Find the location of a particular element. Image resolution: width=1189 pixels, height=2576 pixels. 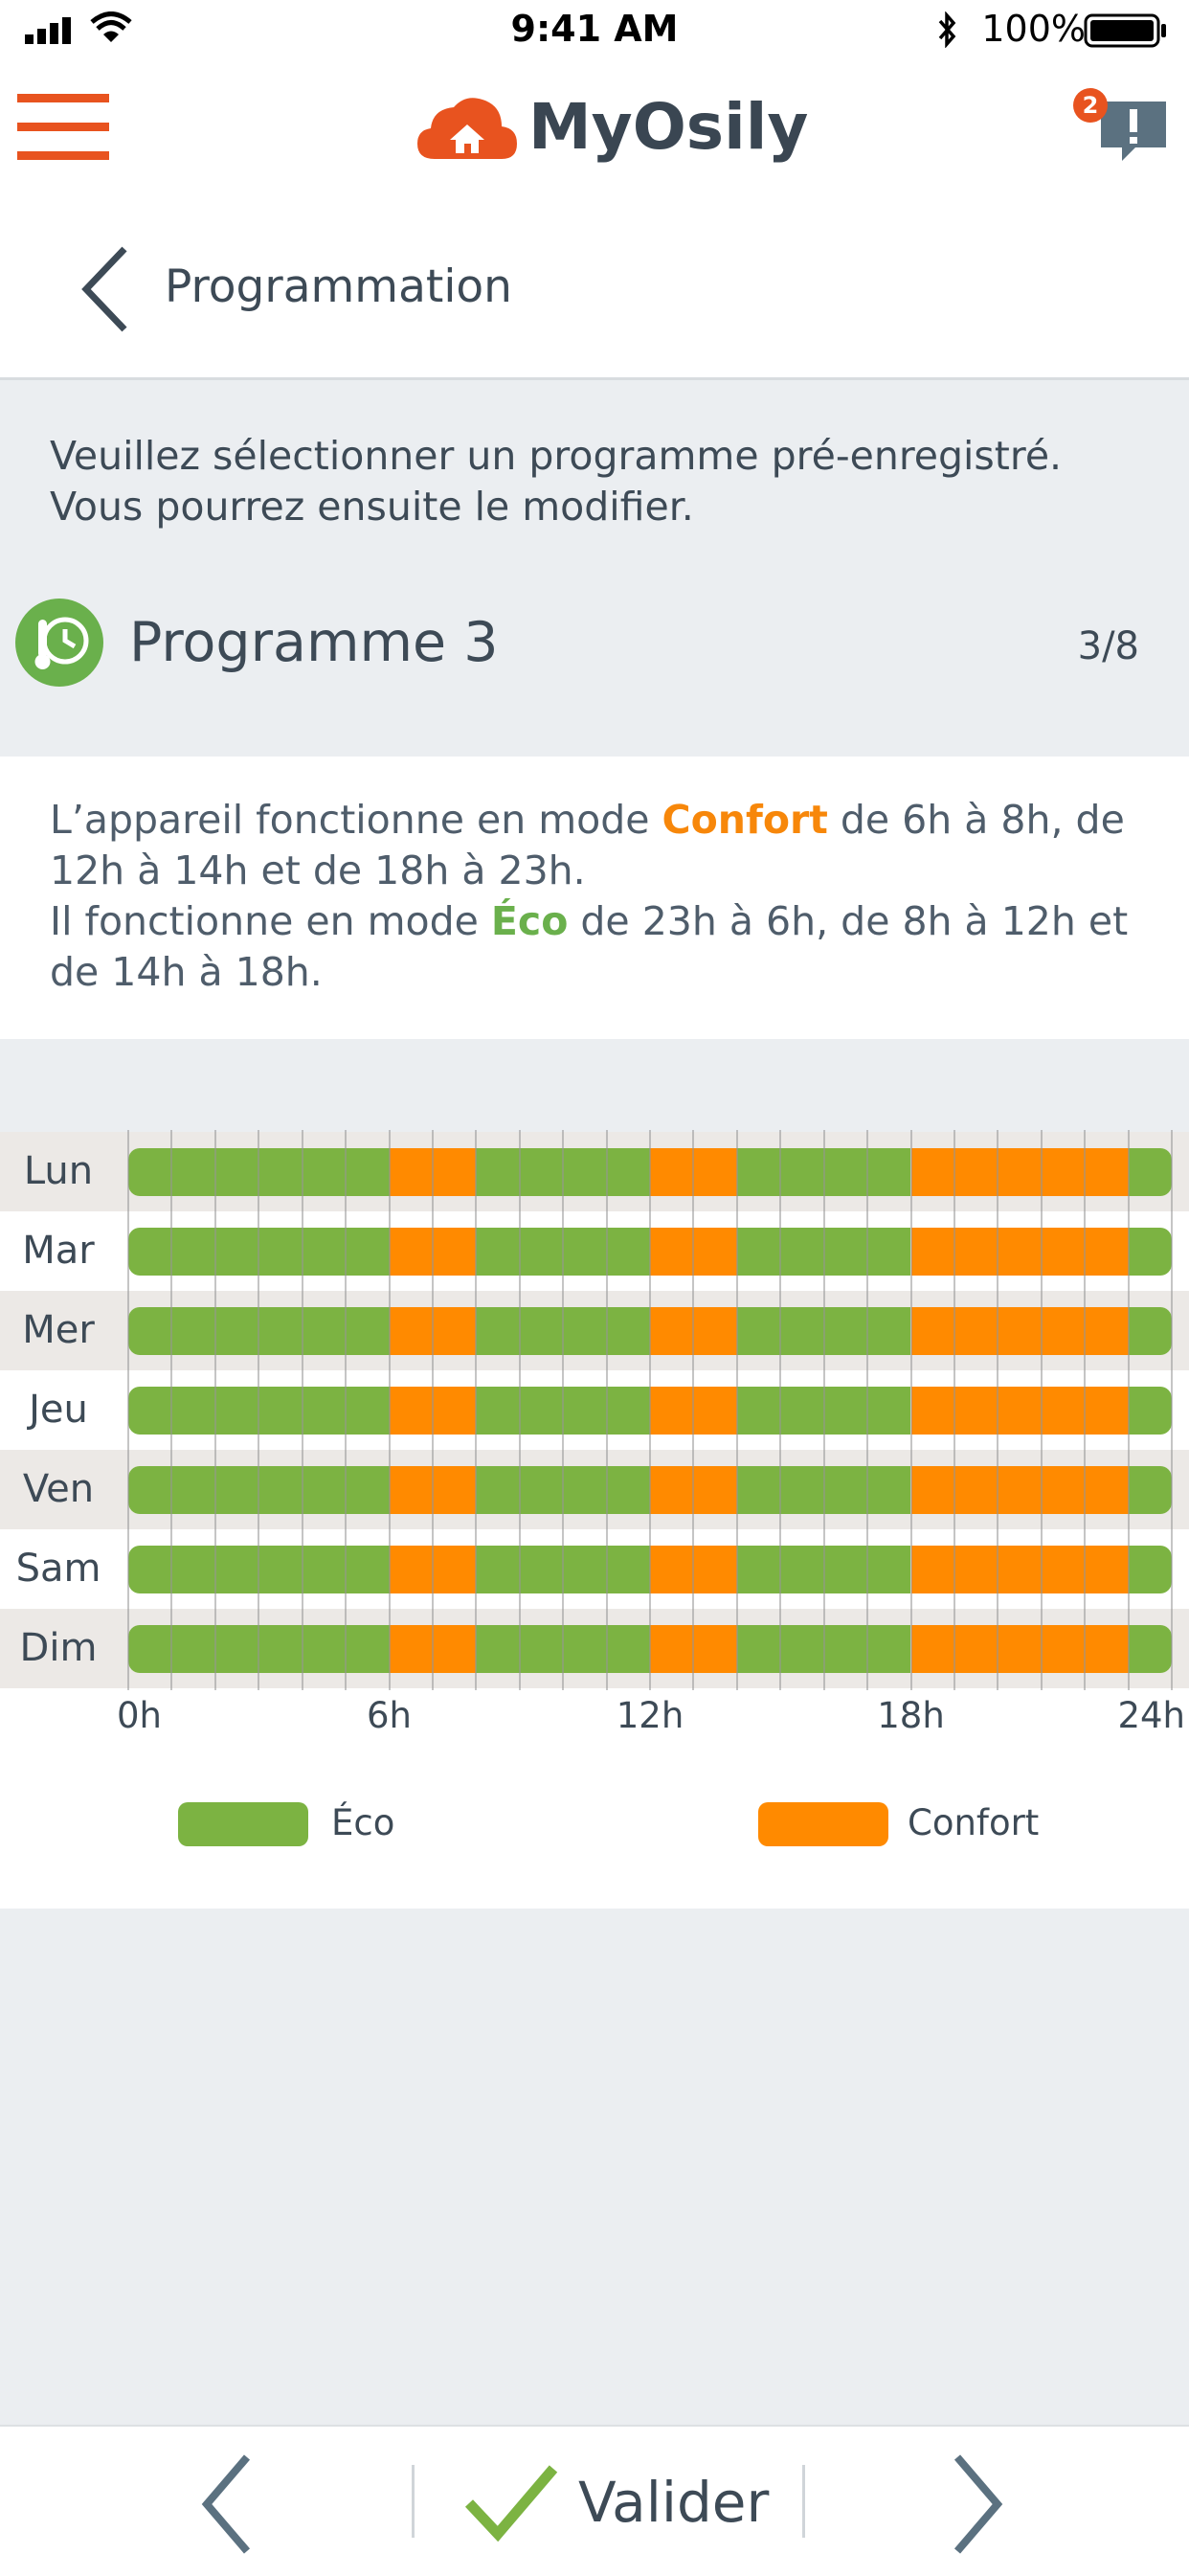

intro-line-2: Vous pourrez ensuite le modifier. is located at coordinates (372, 507).